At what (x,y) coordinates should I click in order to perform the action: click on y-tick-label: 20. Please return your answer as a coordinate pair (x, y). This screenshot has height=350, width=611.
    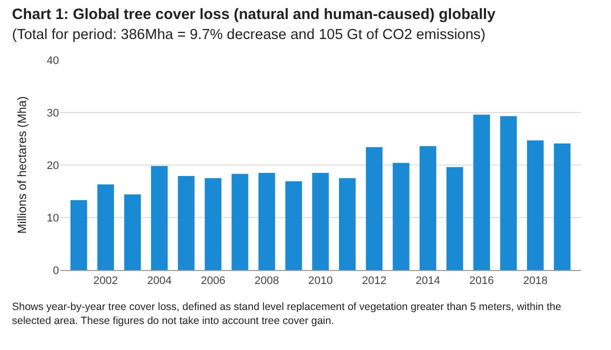
    Looking at the image, I should click on (52, 166).